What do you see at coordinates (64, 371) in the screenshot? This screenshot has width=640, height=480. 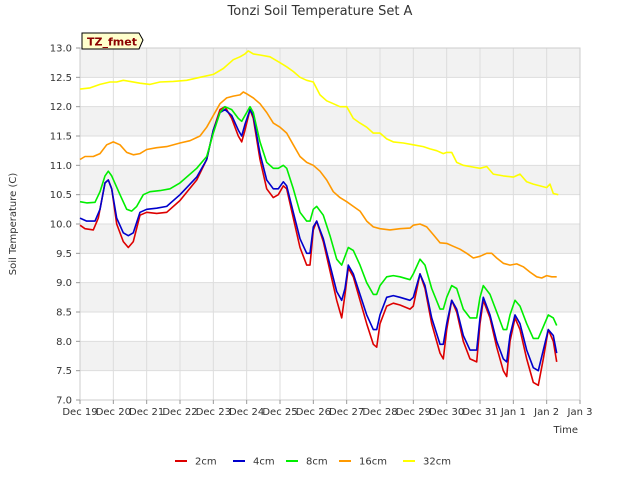 I see `y-tick-label: 7.5` at bounding box center [64, 371].